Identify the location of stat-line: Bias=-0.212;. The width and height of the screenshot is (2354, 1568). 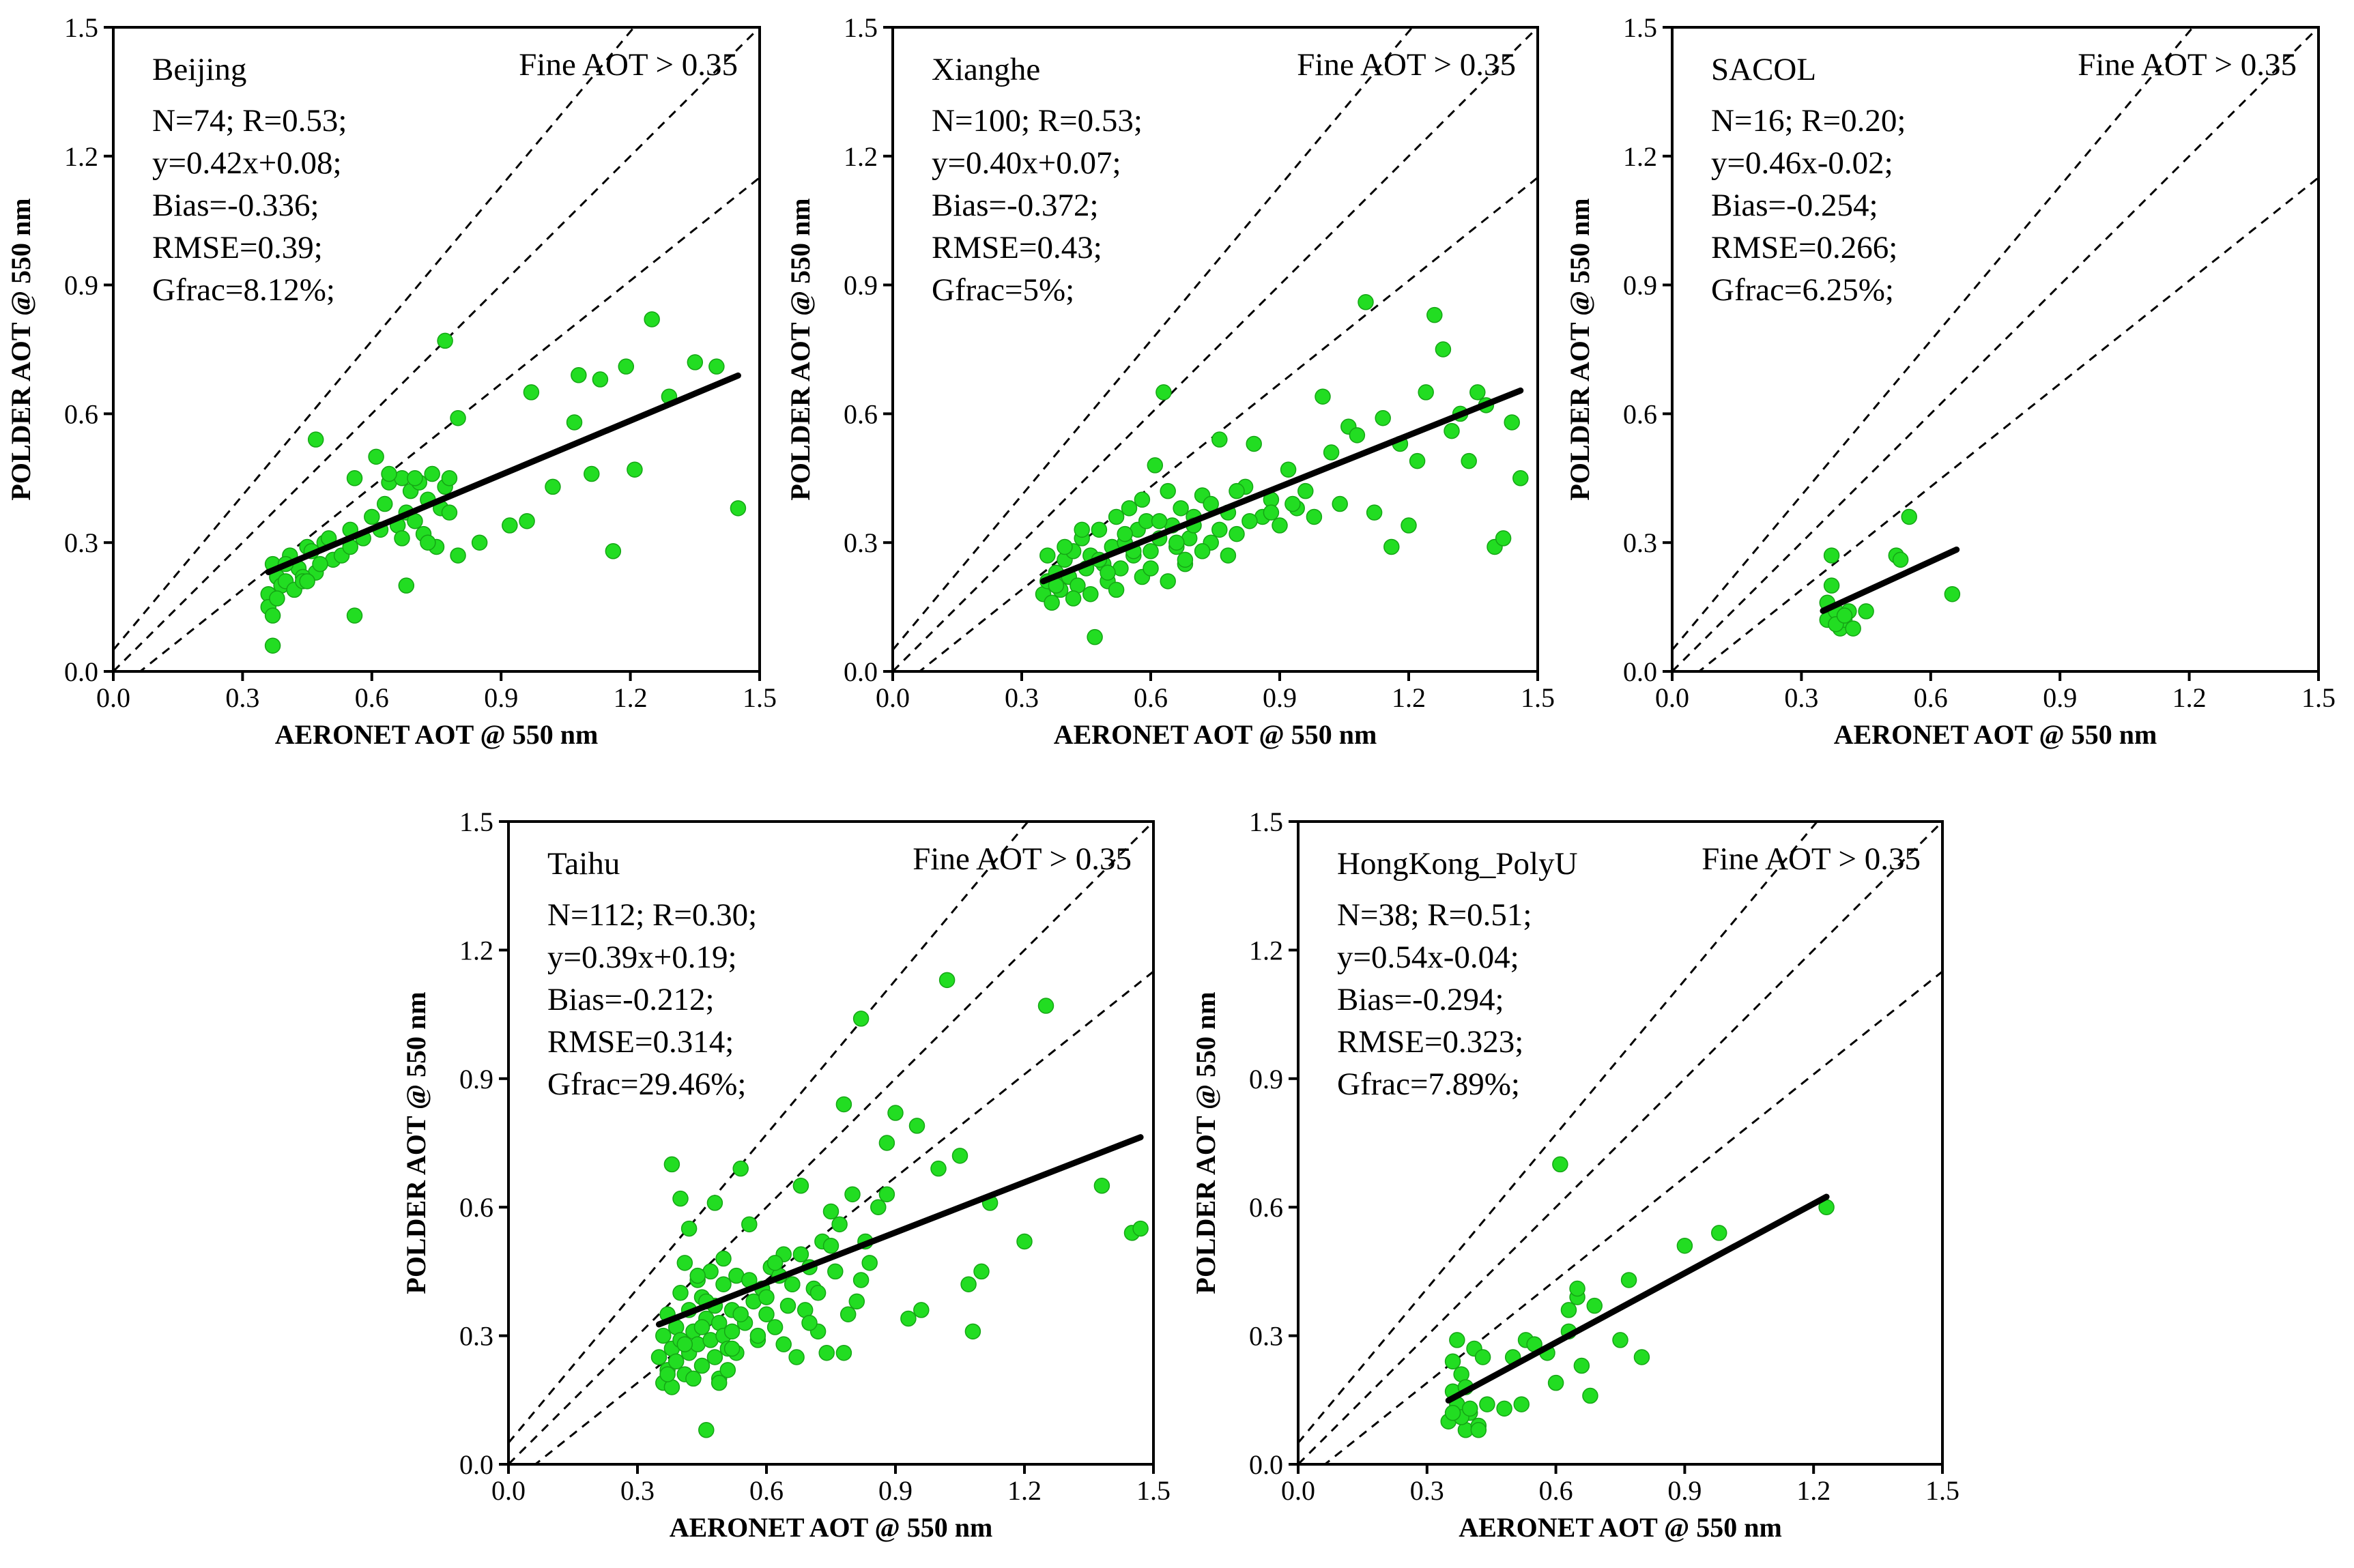
(631, 1000).